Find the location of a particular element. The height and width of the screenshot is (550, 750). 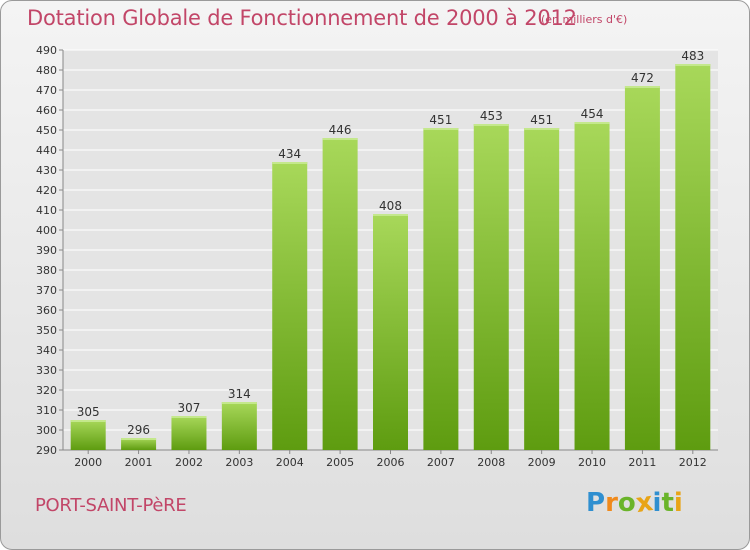

data-label: 296 is located at coordinates (138, 430).